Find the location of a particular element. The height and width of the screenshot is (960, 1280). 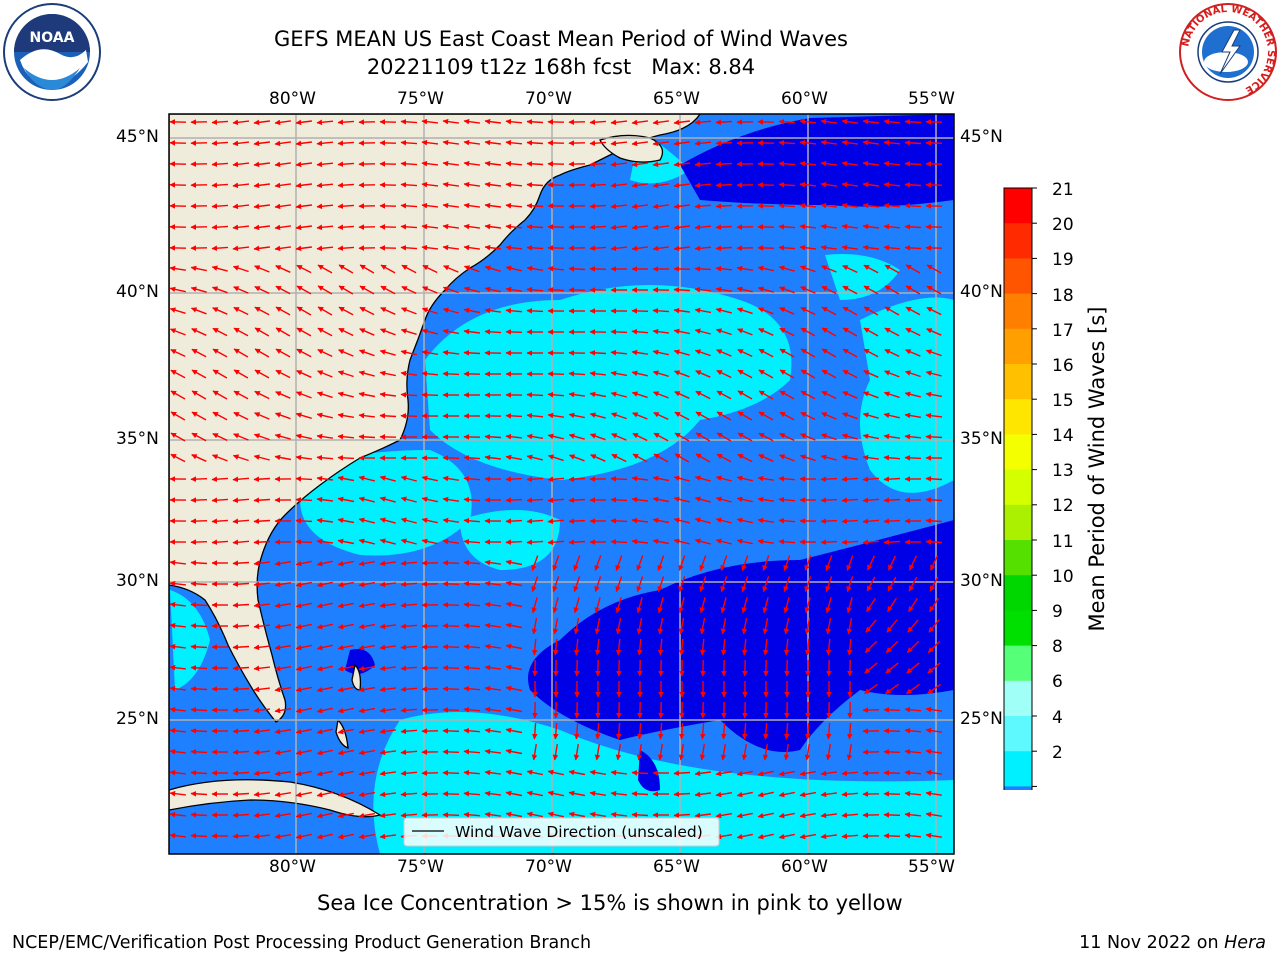

lon-label-top: 65°W is located at coordinates (676, 99).